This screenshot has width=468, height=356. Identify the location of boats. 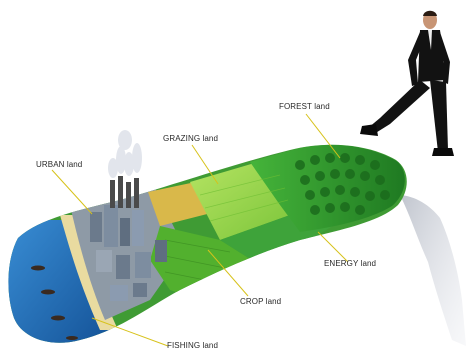
(54, 302).